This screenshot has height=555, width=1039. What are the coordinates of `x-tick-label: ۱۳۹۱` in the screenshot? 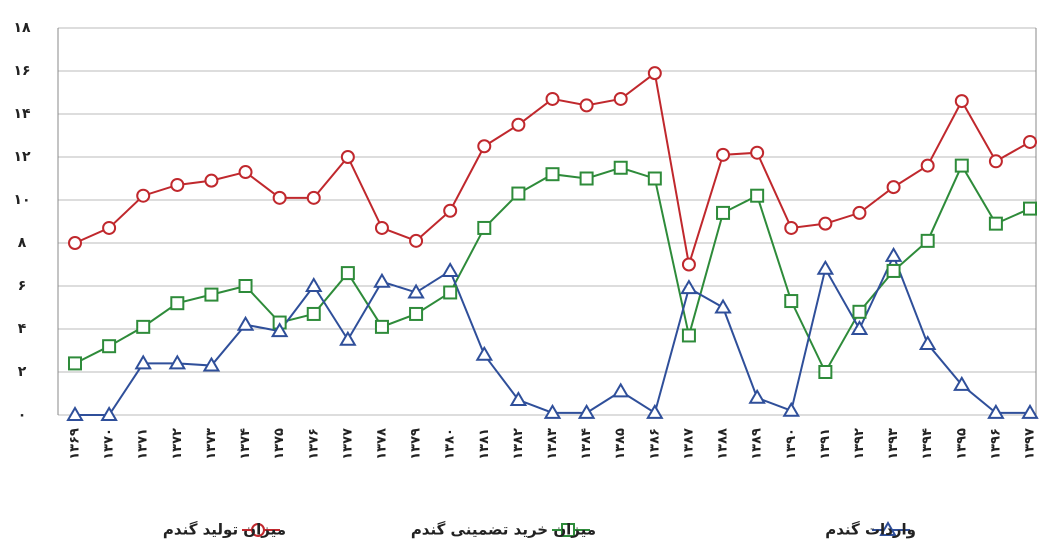 It's located at (825, 444).